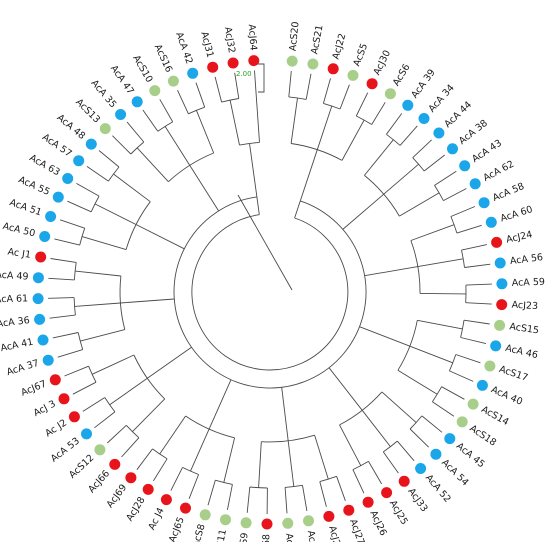 The height and width of the screenshot is (542, 550). What do you see at coordinates (482, 436) in the screenshot?
I see `leaf-label: AcS18` at bounding box center [482, 436].